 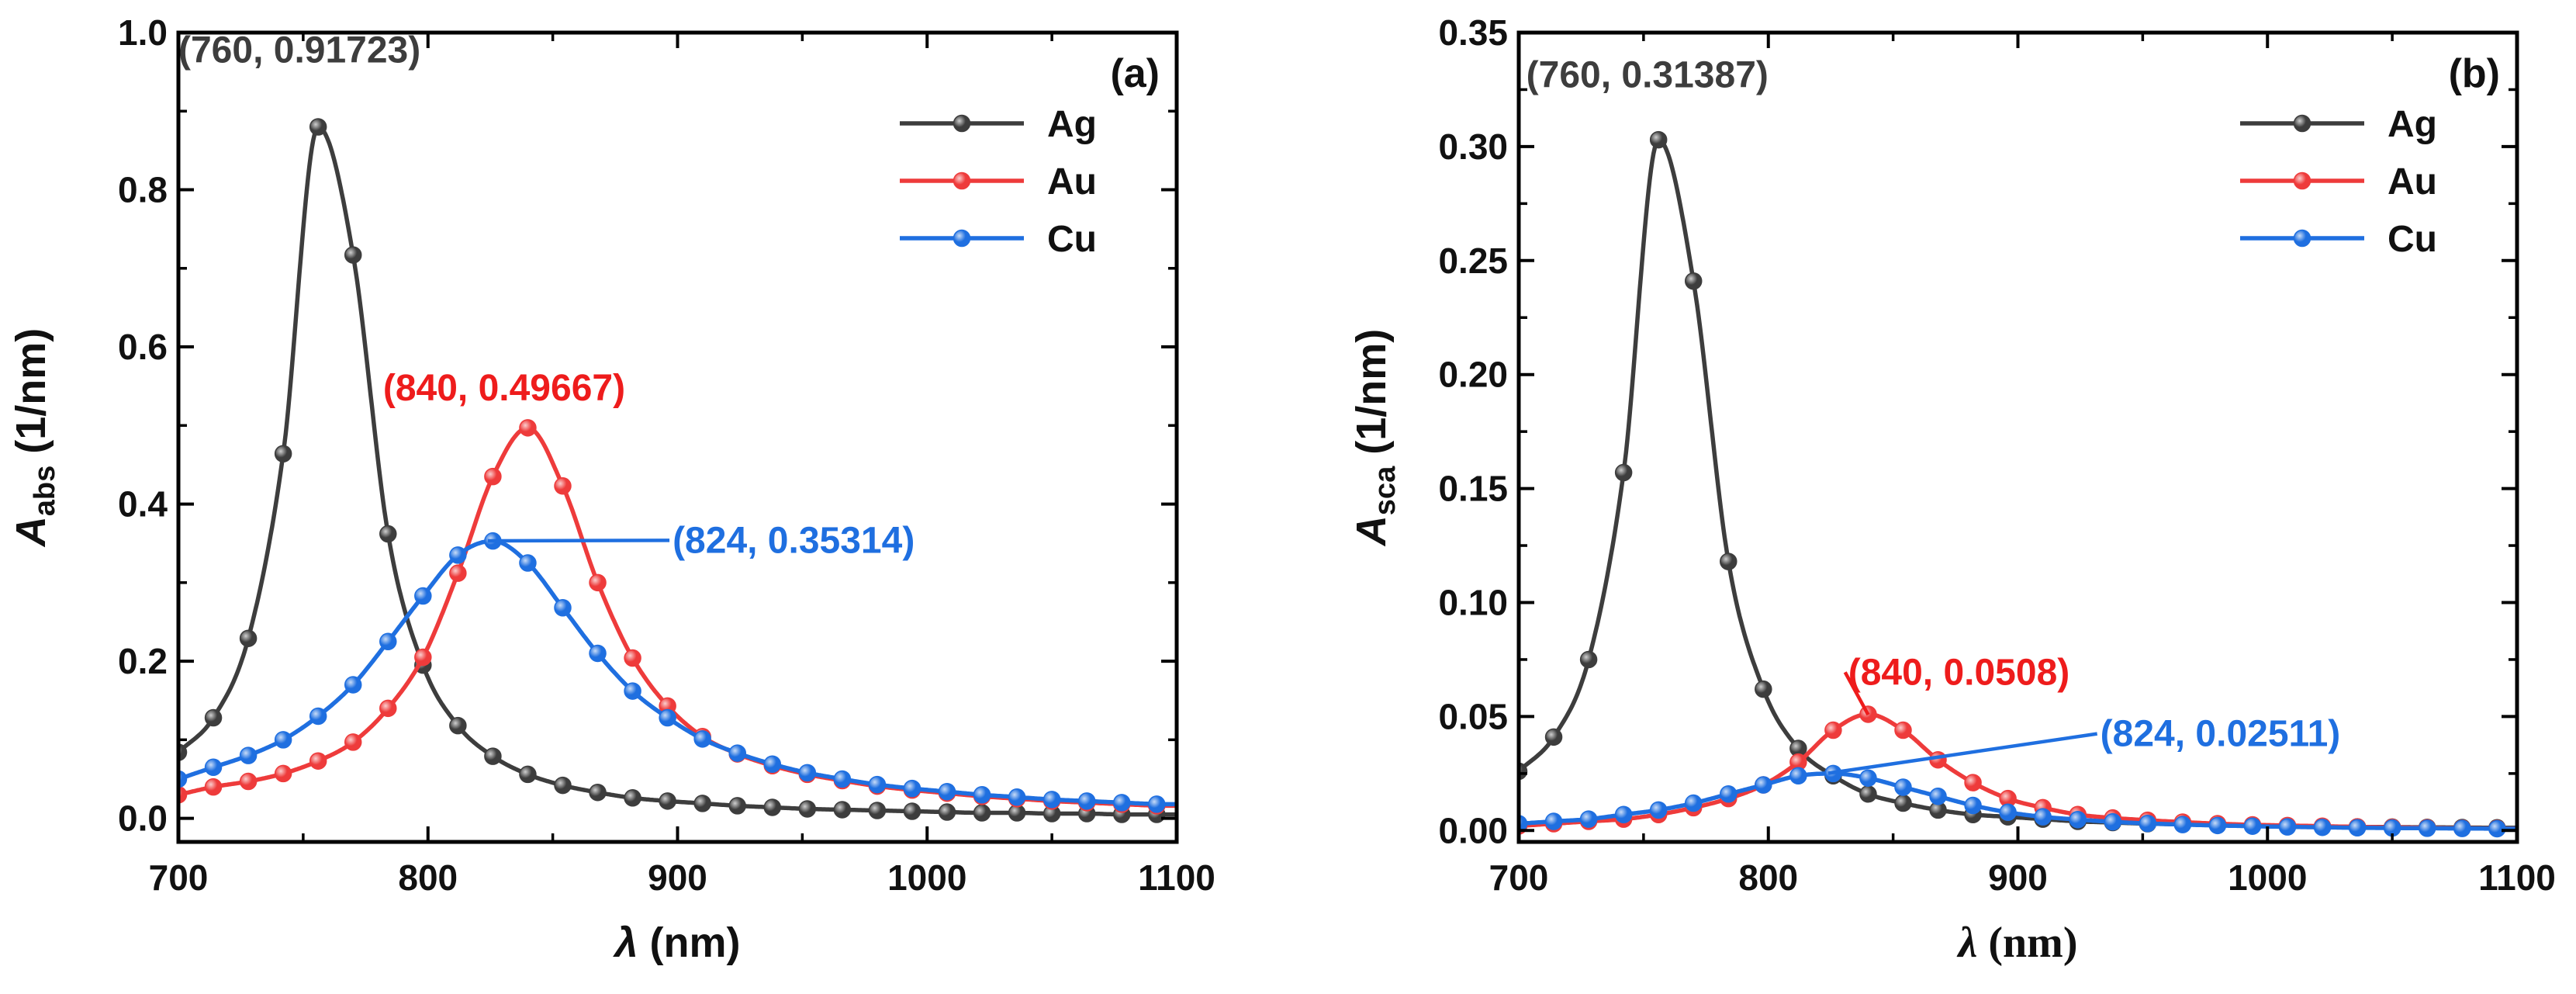 I want to click on legend-label-au: Au, so click(x=2412, y=182).